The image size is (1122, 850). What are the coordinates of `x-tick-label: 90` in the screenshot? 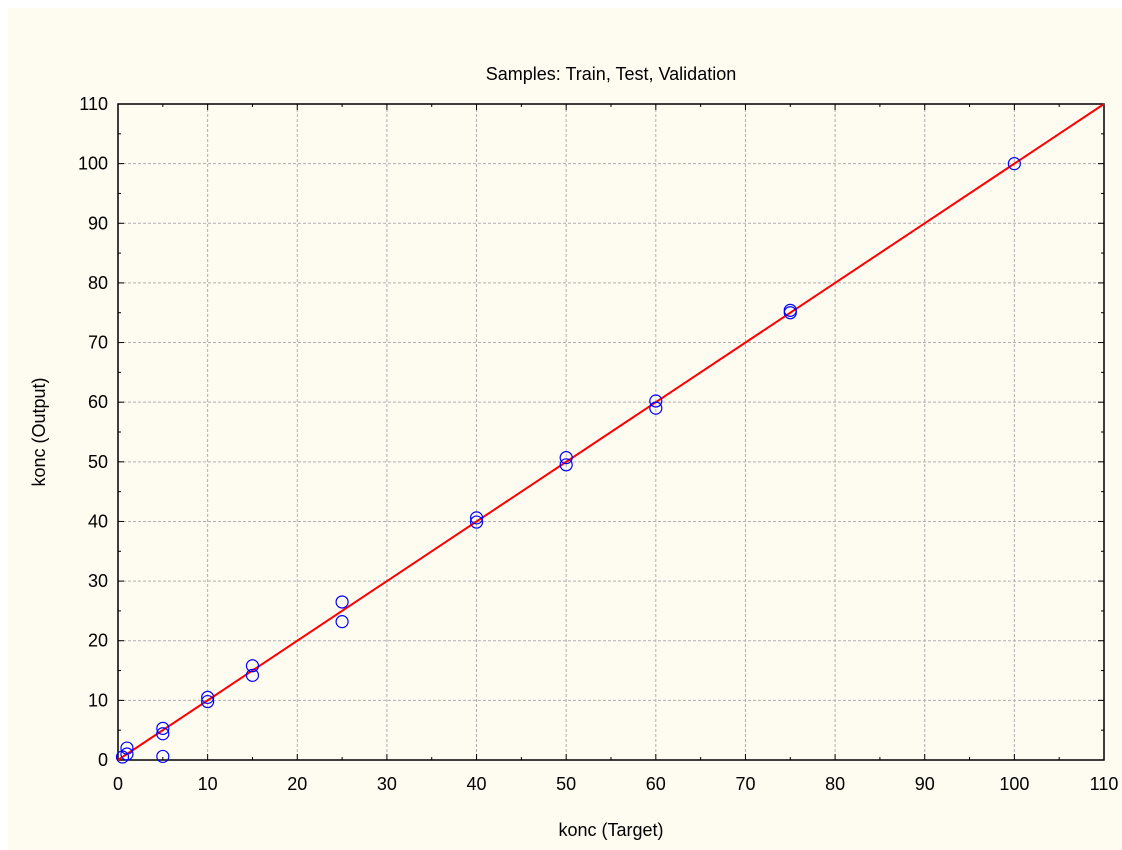 It's located at (925, 784).